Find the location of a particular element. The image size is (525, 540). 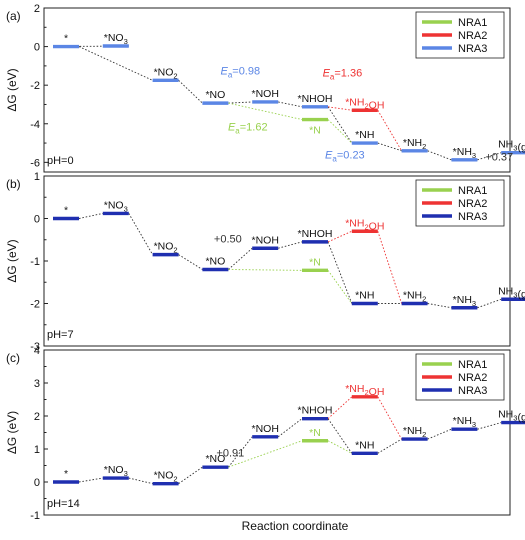

energy-annotation: Ea=0.23 is located at coordinates (345, 156).